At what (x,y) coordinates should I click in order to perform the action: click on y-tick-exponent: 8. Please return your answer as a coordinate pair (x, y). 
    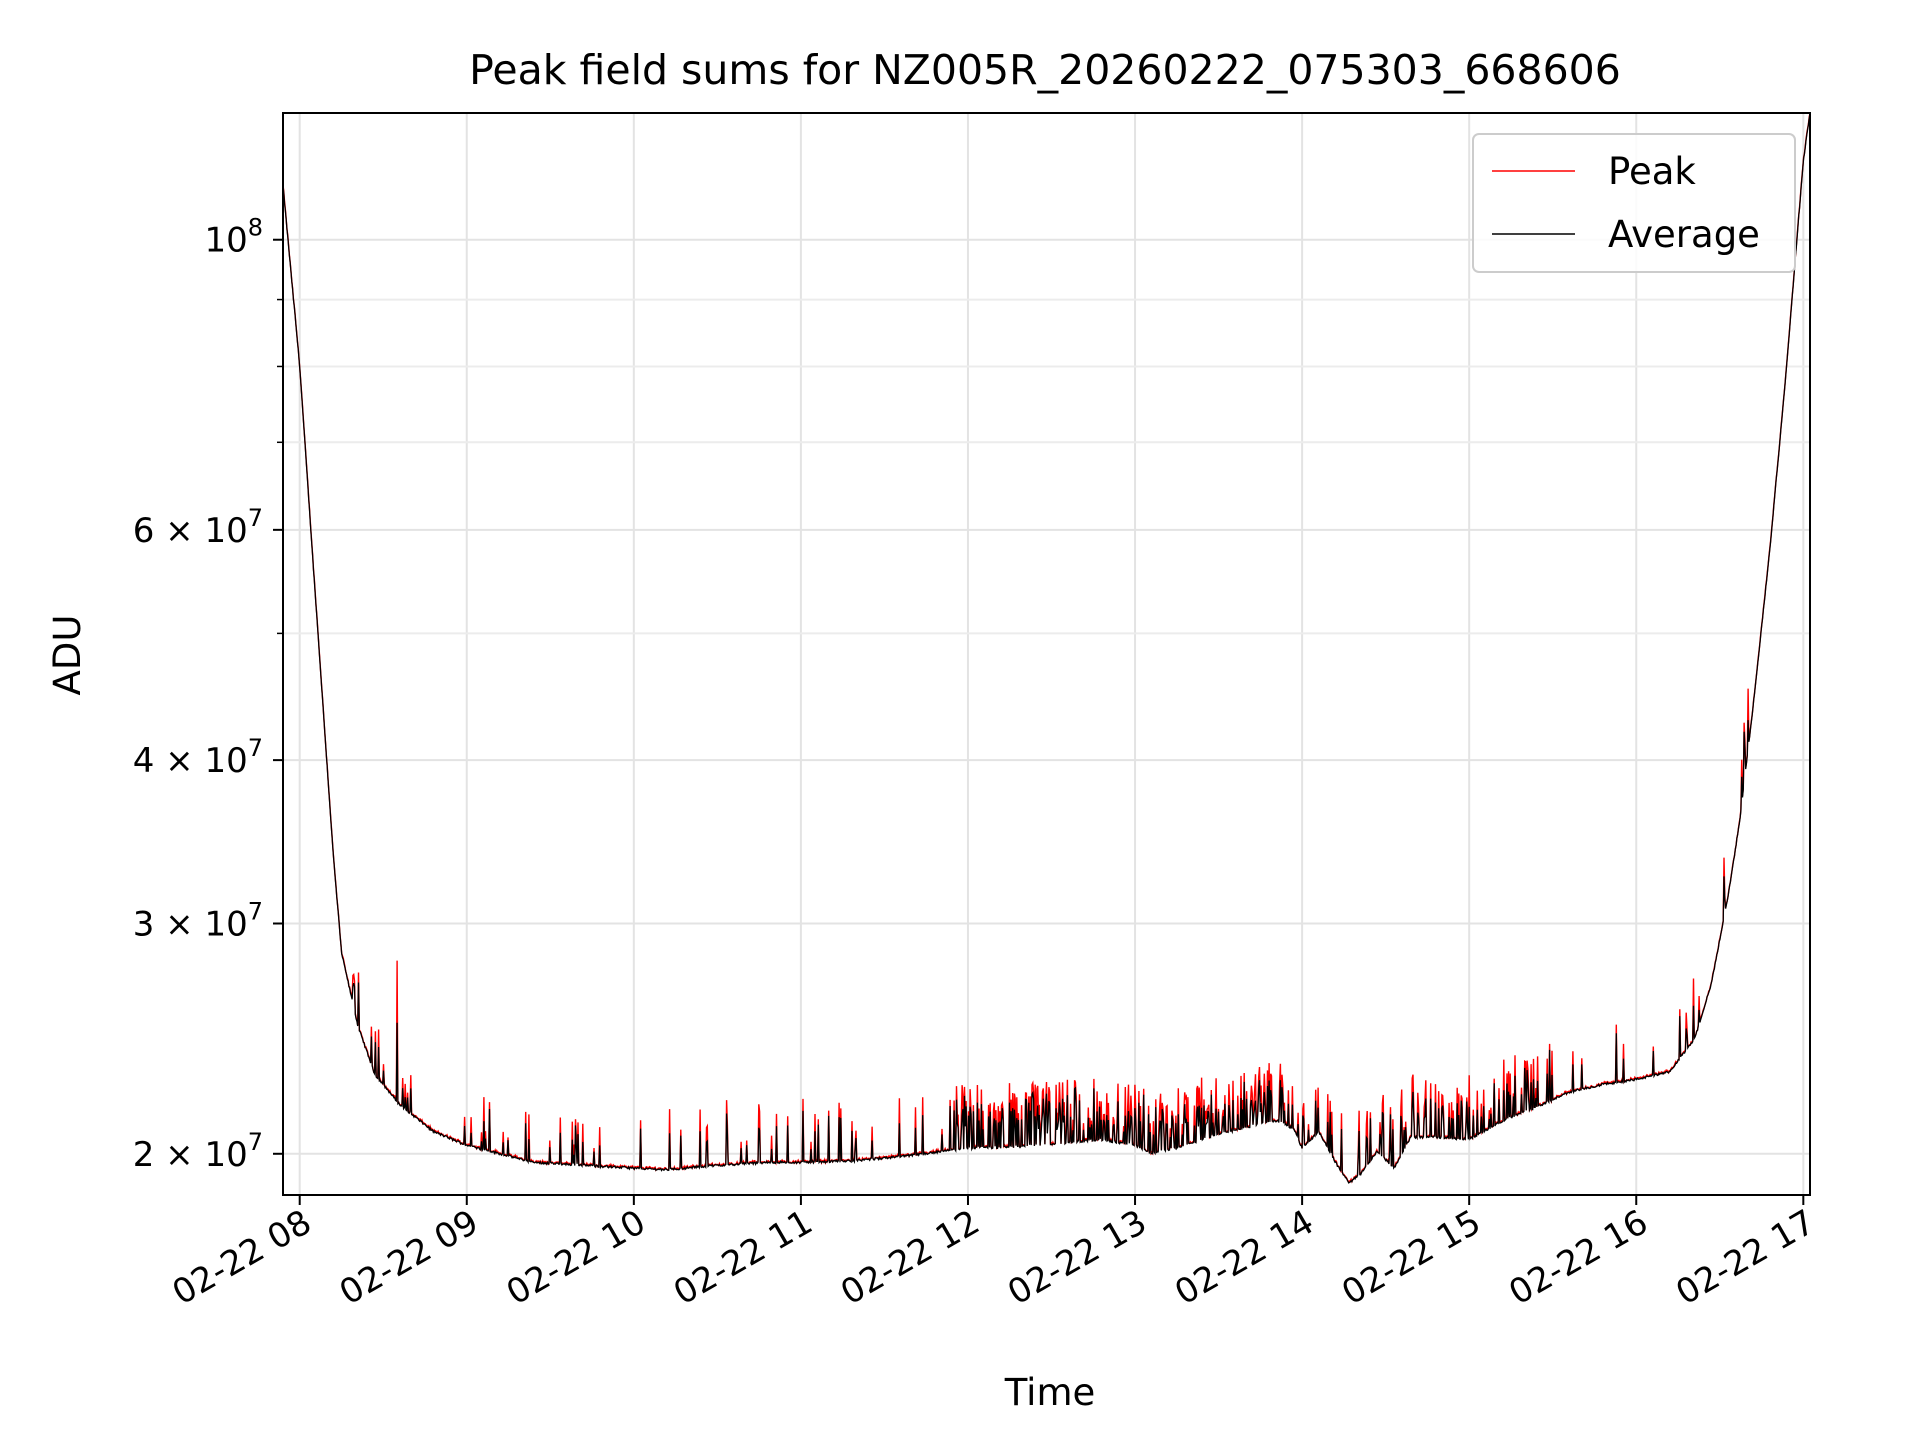
    Looking at the image, I should click on (255, 228).